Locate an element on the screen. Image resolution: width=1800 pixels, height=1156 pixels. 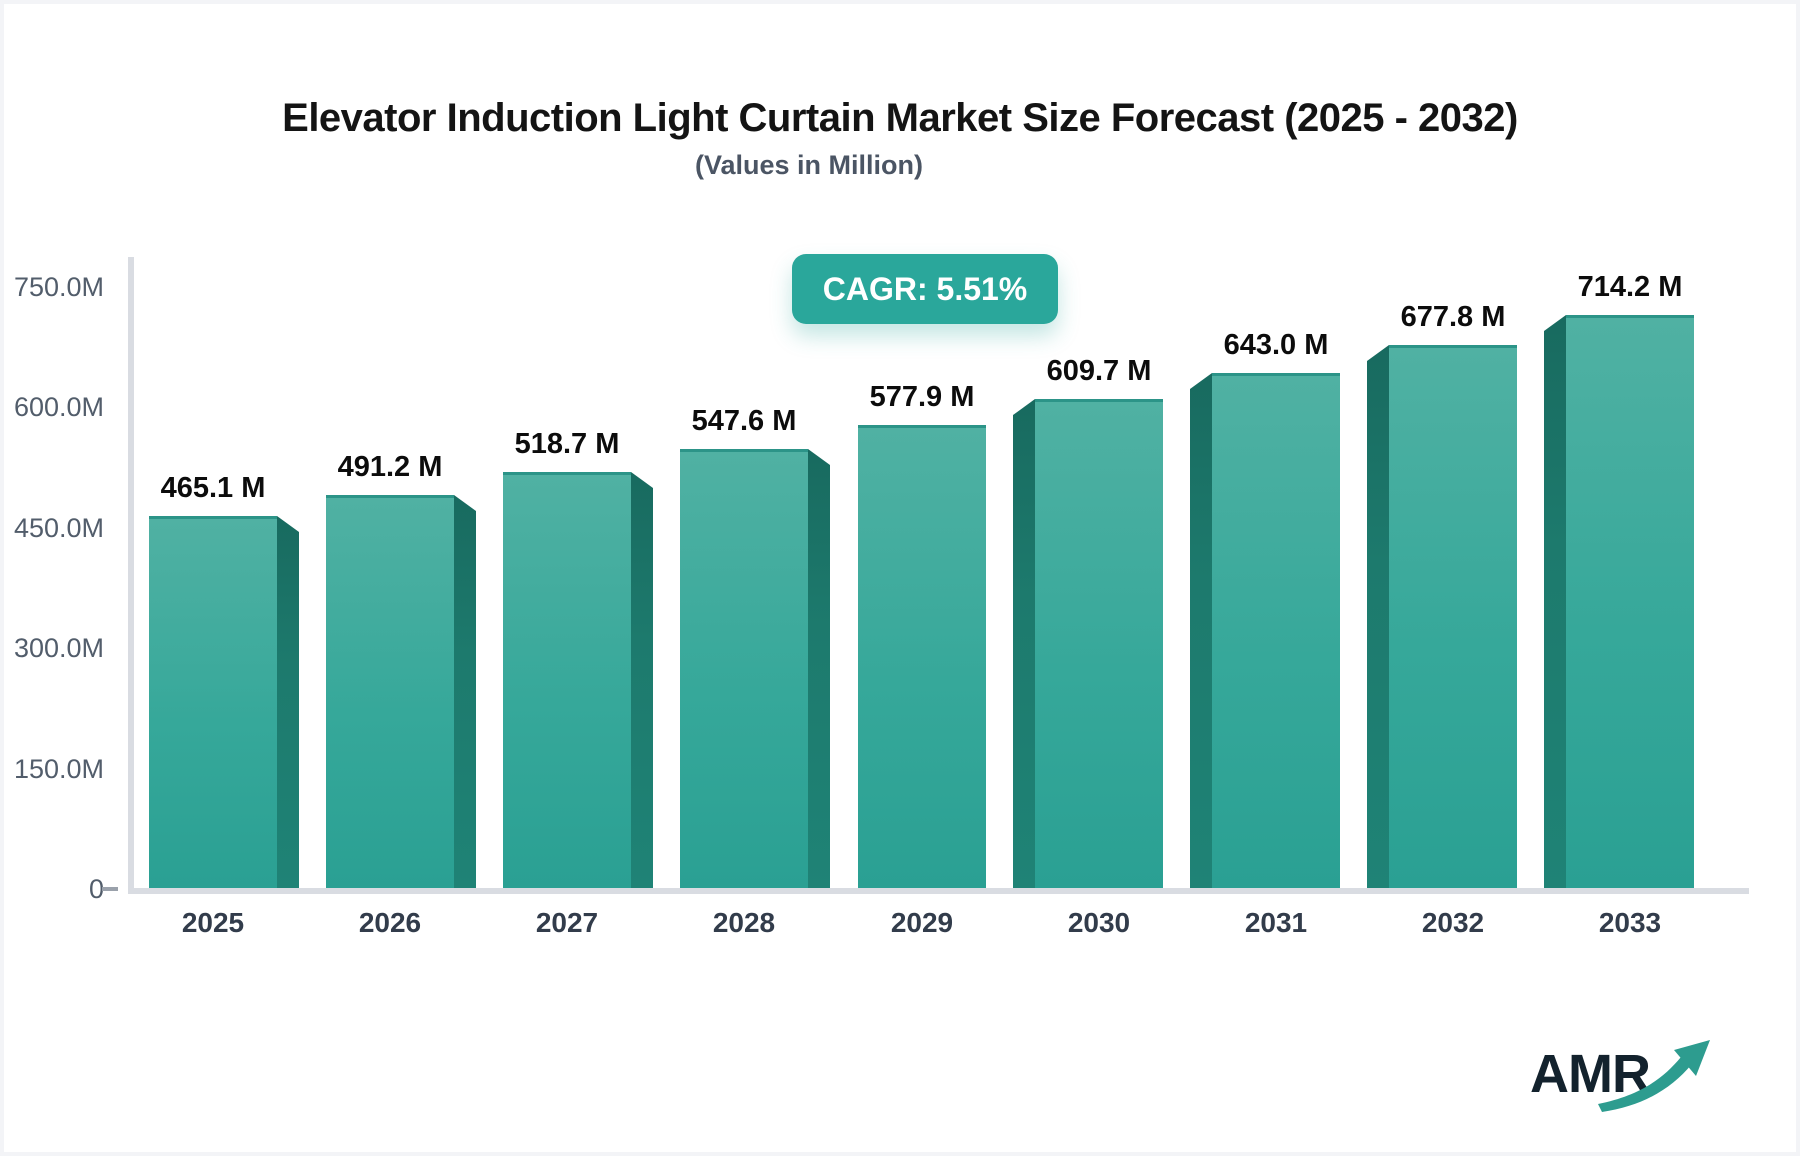
bar-2030 is located at coordinates (1099, 644).